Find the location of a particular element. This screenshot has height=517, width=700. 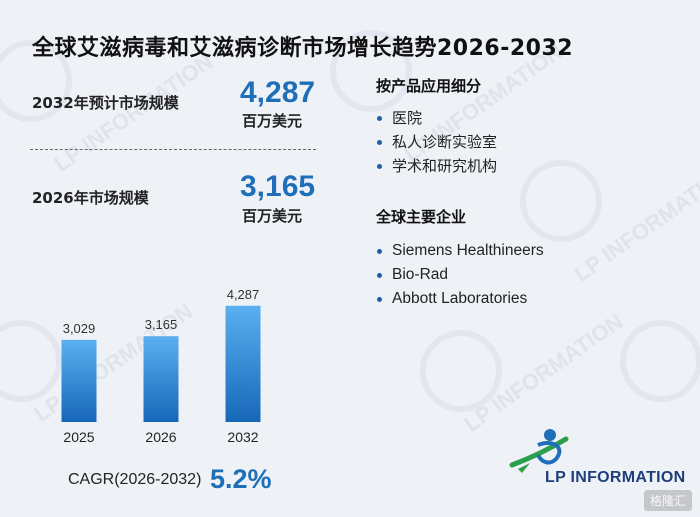

lp-information-logo is located at coordinates (539, 451).